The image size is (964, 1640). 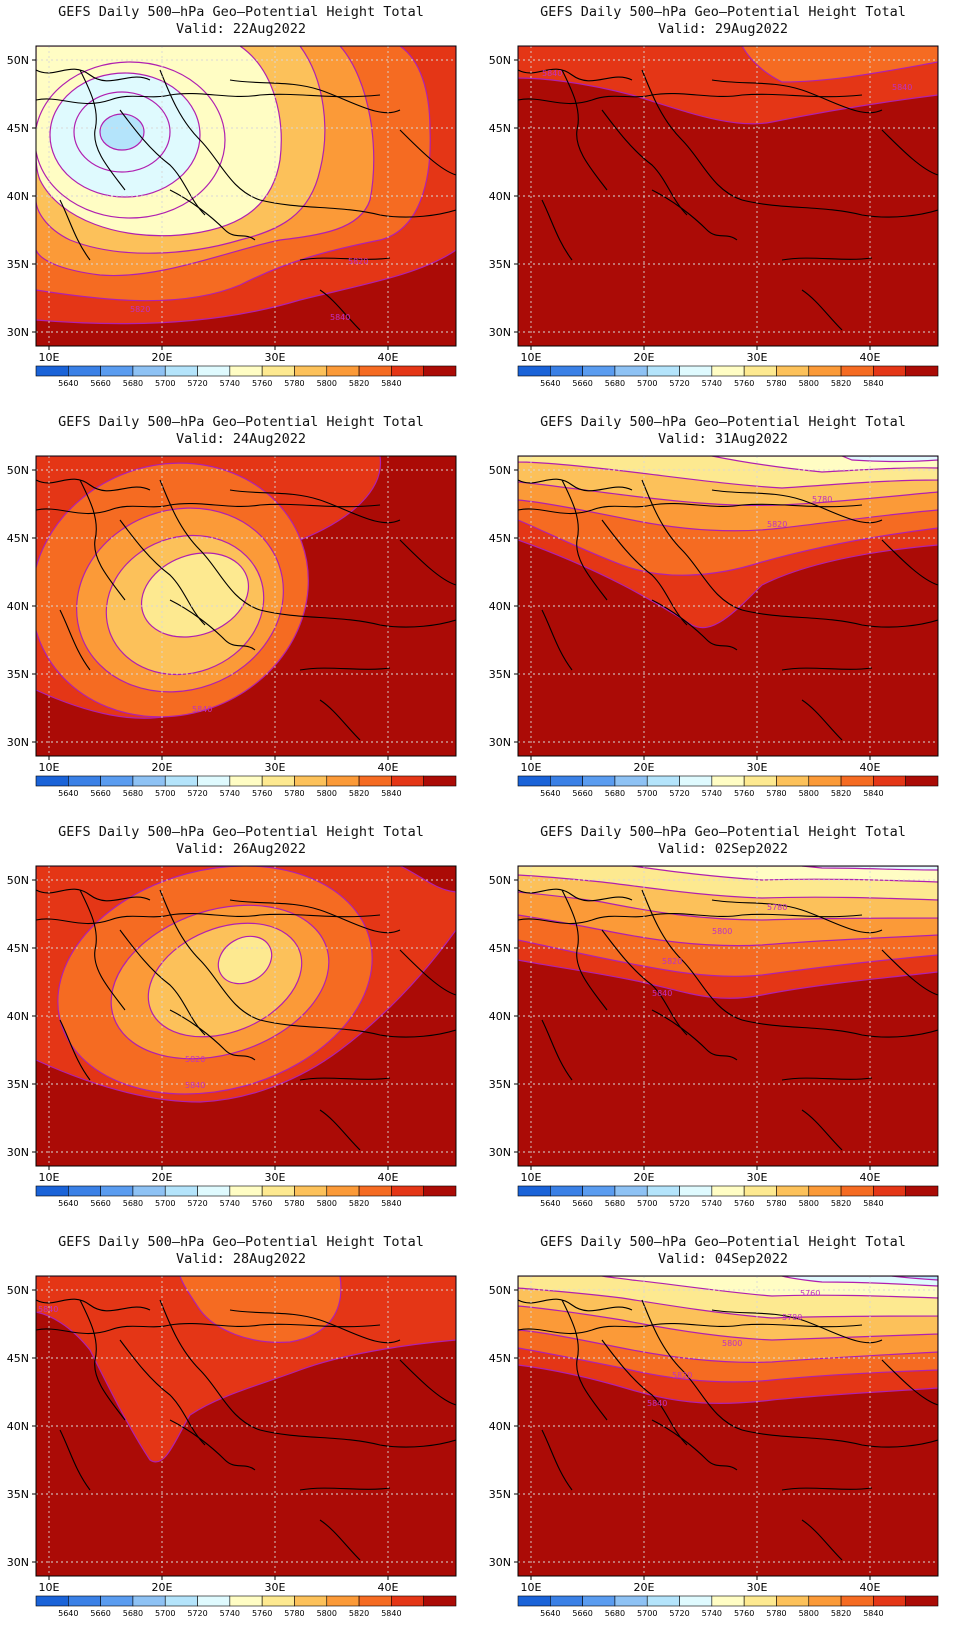 I want to click on lat-tick-label: 40N, so click(x=500, y=196).